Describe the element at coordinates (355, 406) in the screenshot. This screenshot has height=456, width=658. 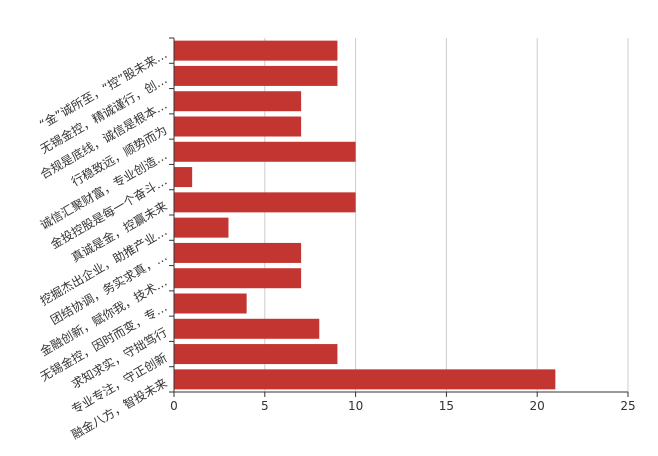
I see `x-tick-label: 10` at that location.